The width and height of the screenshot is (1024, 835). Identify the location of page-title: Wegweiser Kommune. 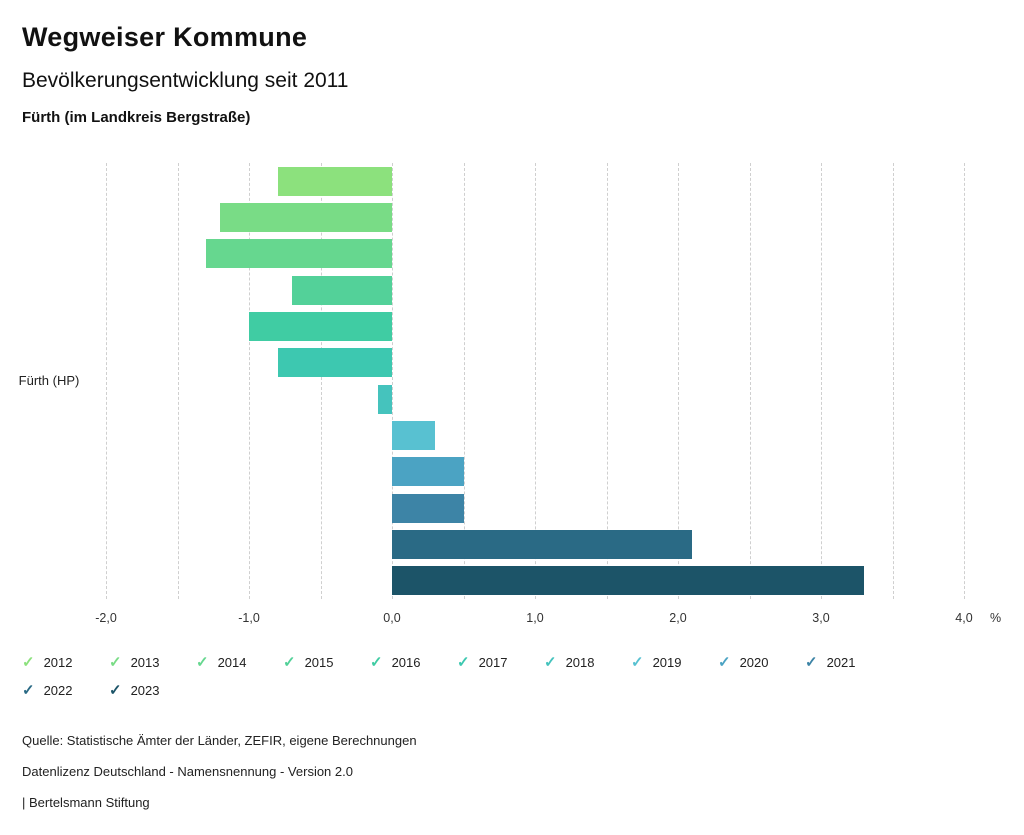
(165, 37).